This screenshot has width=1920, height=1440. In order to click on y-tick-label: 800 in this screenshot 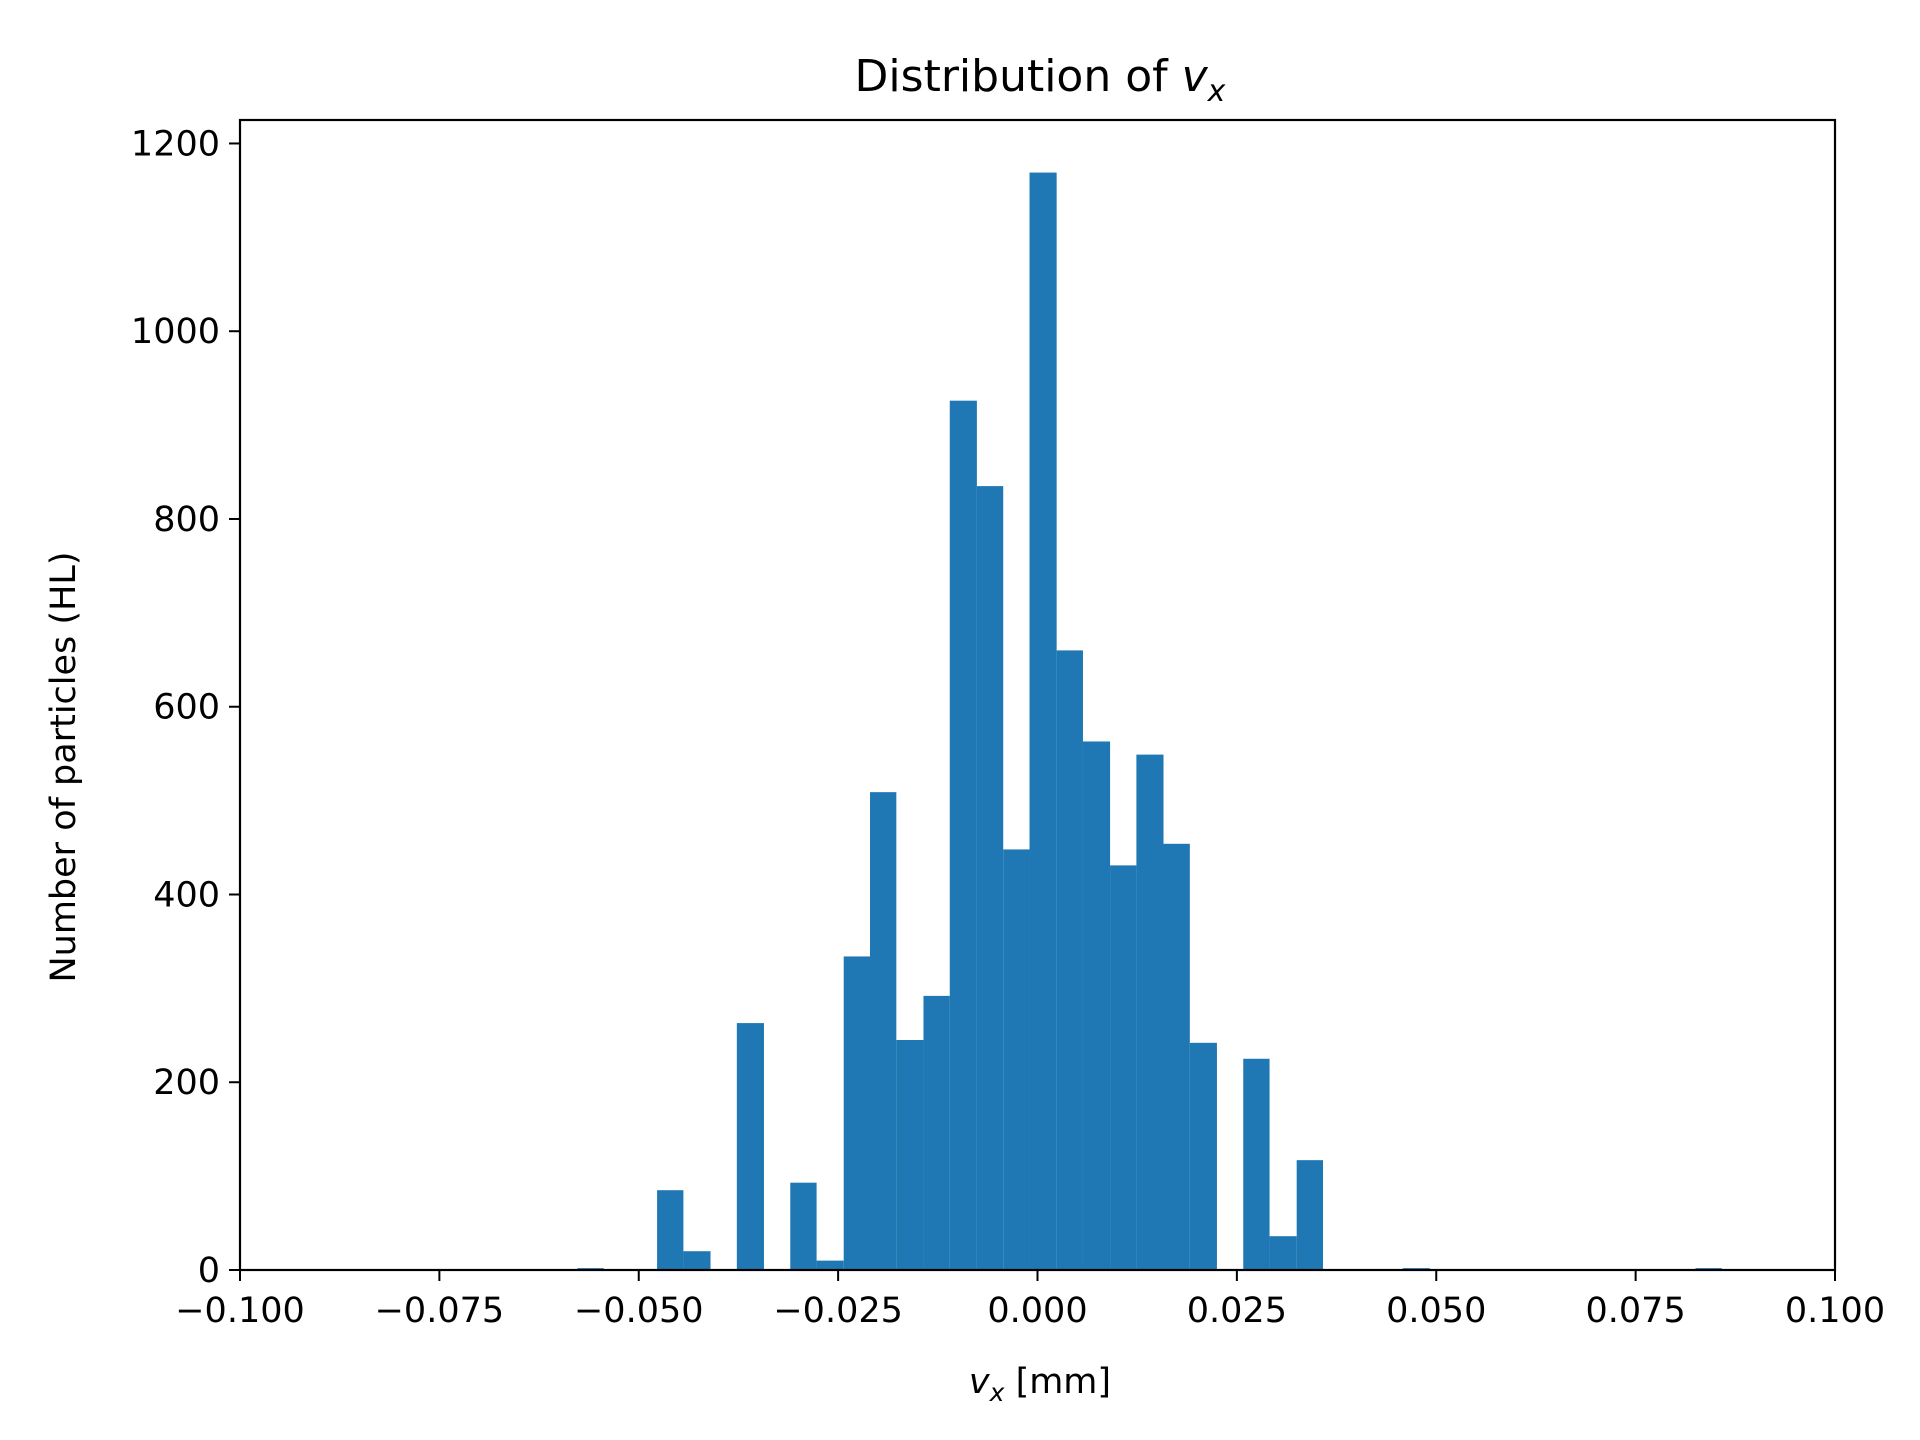, I will do `click(186, 520)`.